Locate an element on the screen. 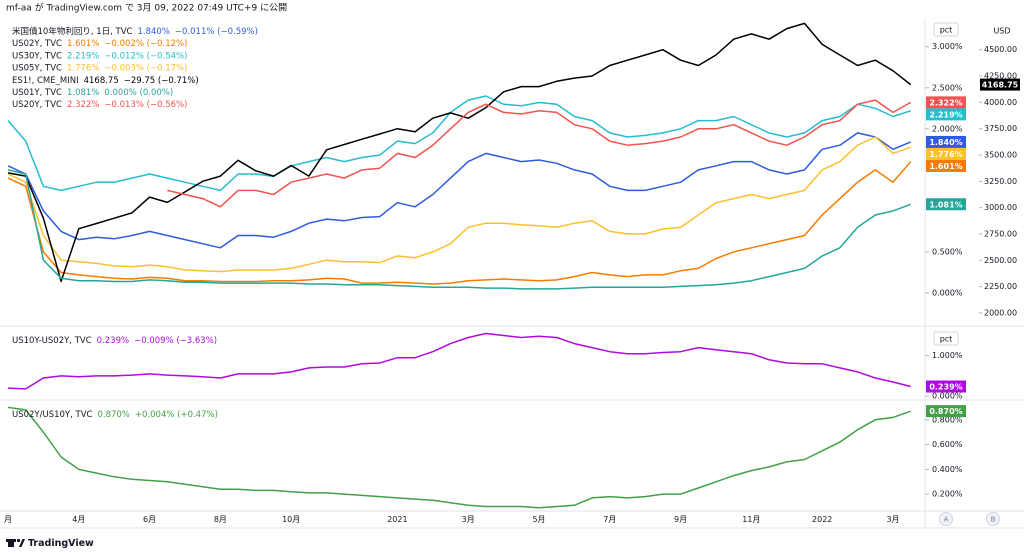 This screenshot has height=555, width=1024. x-tick-label: 2022 is located at coordinates (822, 519).